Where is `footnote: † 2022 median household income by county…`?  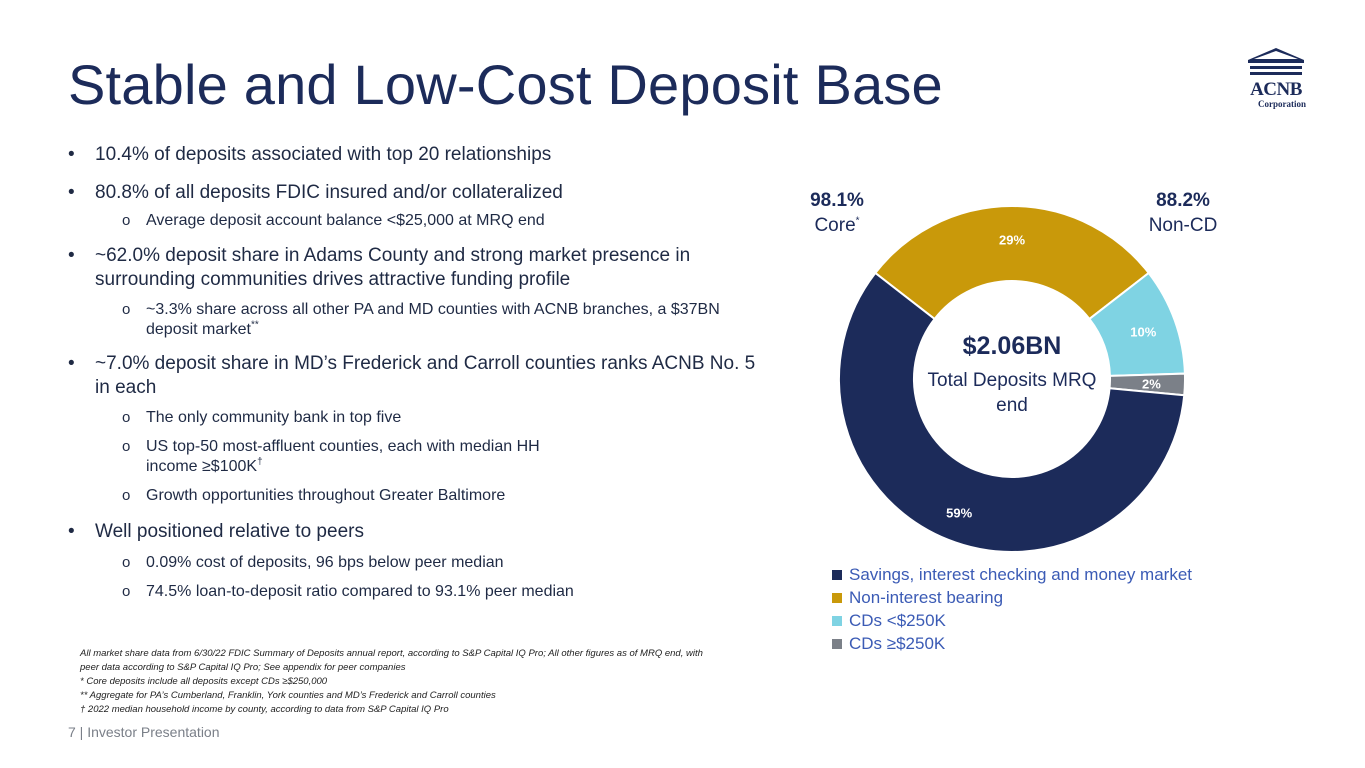 footnote: † 2022 median household income by county… is located at coordinates (264, 709).